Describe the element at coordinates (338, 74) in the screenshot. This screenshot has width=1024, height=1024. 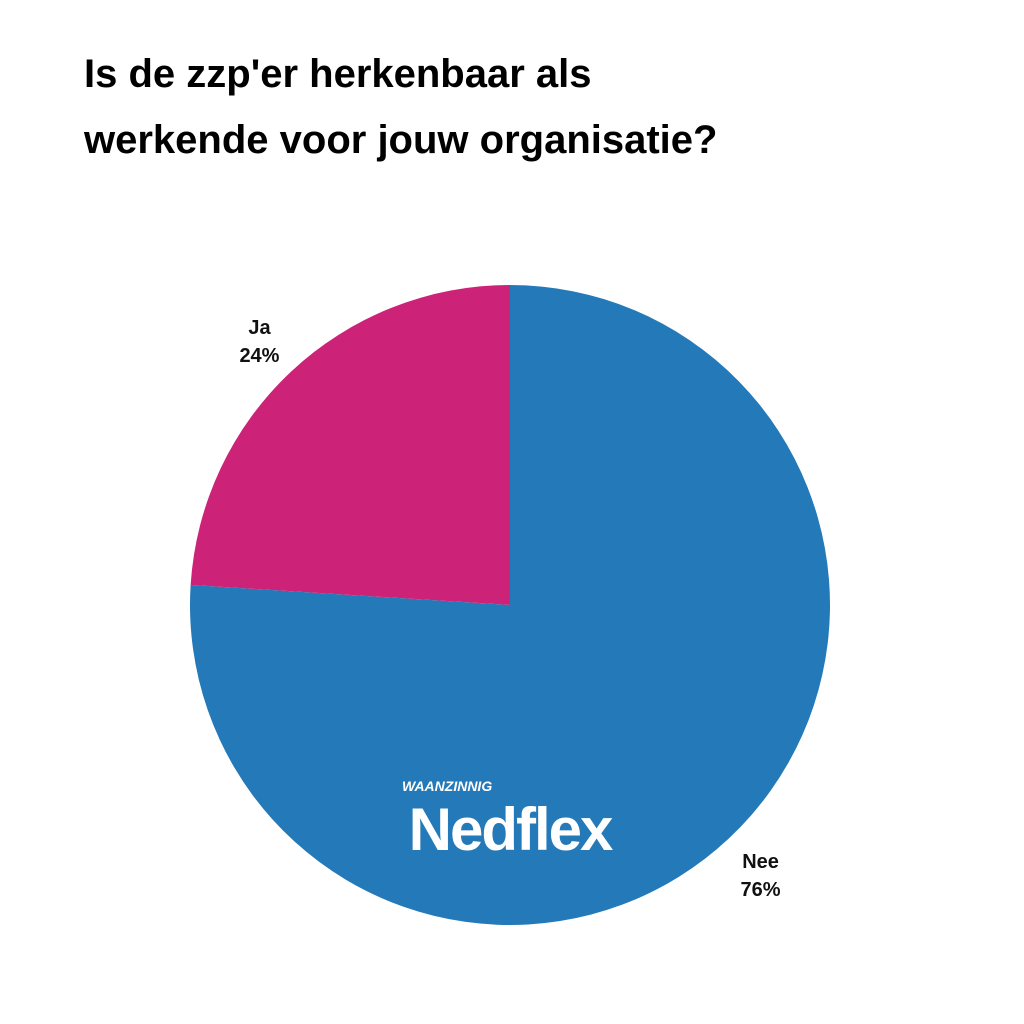
I see `chart-title: Is de zzp'er herkenbaar als` at that location.